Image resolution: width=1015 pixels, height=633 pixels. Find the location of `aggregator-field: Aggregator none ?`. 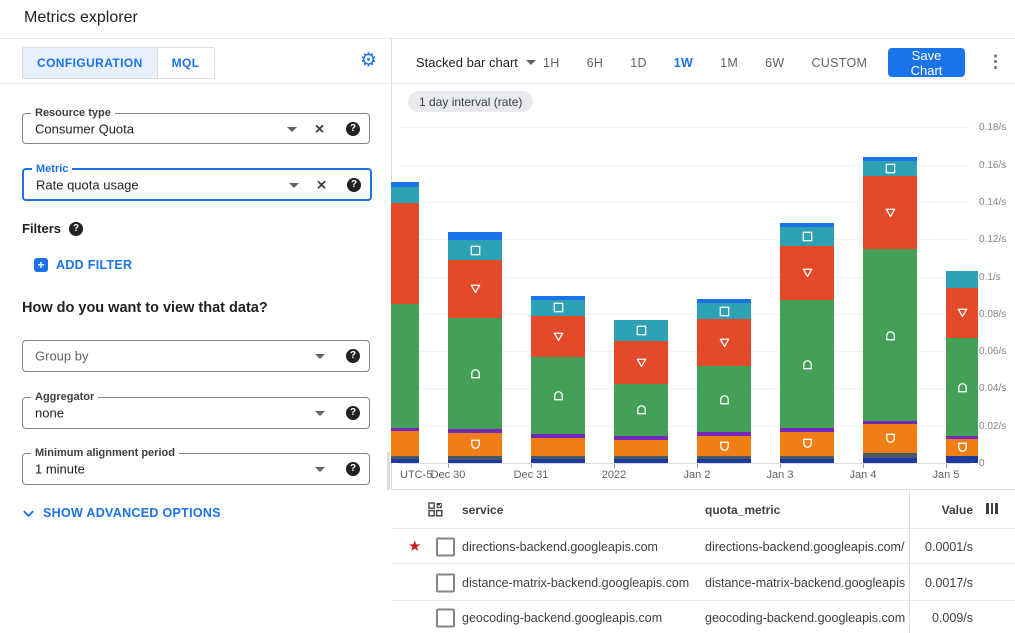

aggregator-field: Aggregator none ? is located at coordinates (196, 410).